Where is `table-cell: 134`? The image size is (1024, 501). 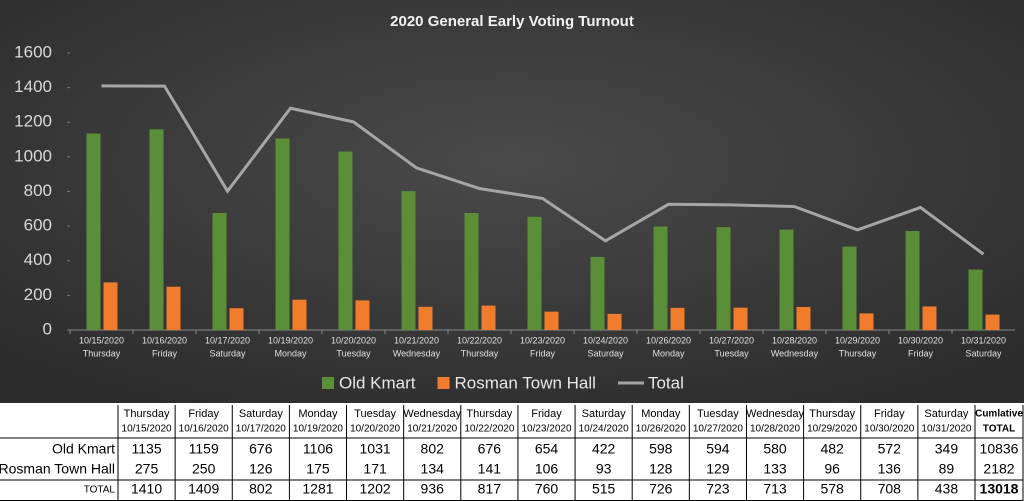
table-cell: 134 is located at coordinates (433, 469).